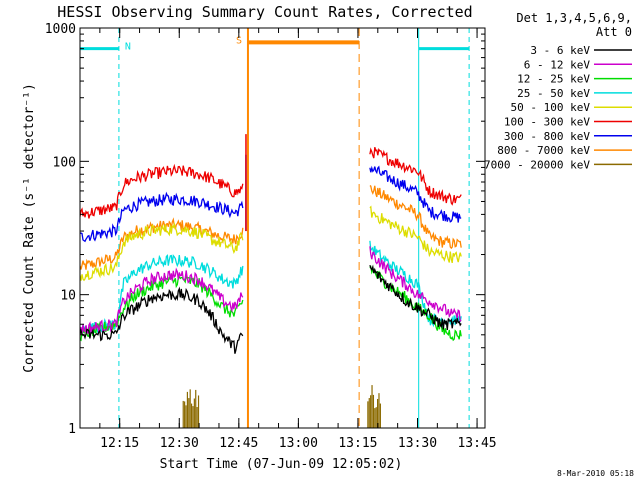 The height and width of the screenshot is (480, 640). I want to click on y-tick-label: 1000, so click(60, 29).